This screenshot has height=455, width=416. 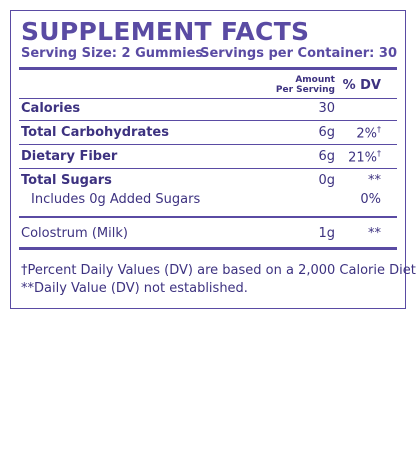 I want to click on daily-value: 0%, so click(x=370, y=199).